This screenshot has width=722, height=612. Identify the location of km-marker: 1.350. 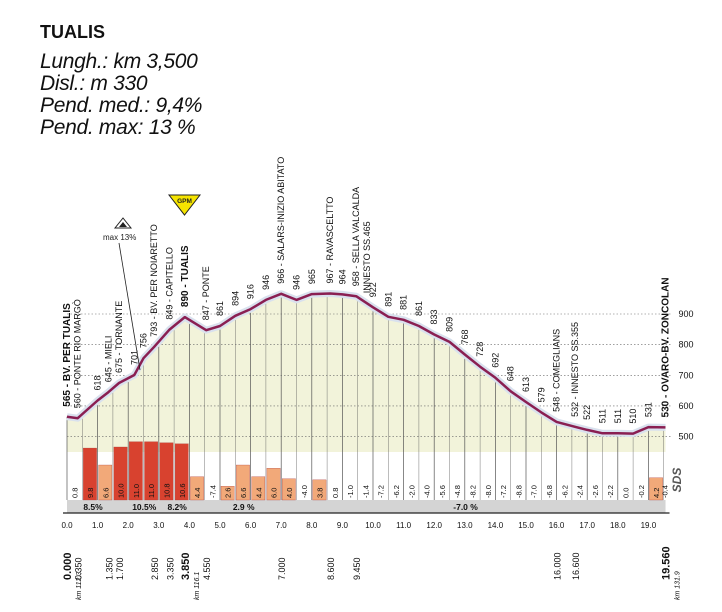
(109, 568).